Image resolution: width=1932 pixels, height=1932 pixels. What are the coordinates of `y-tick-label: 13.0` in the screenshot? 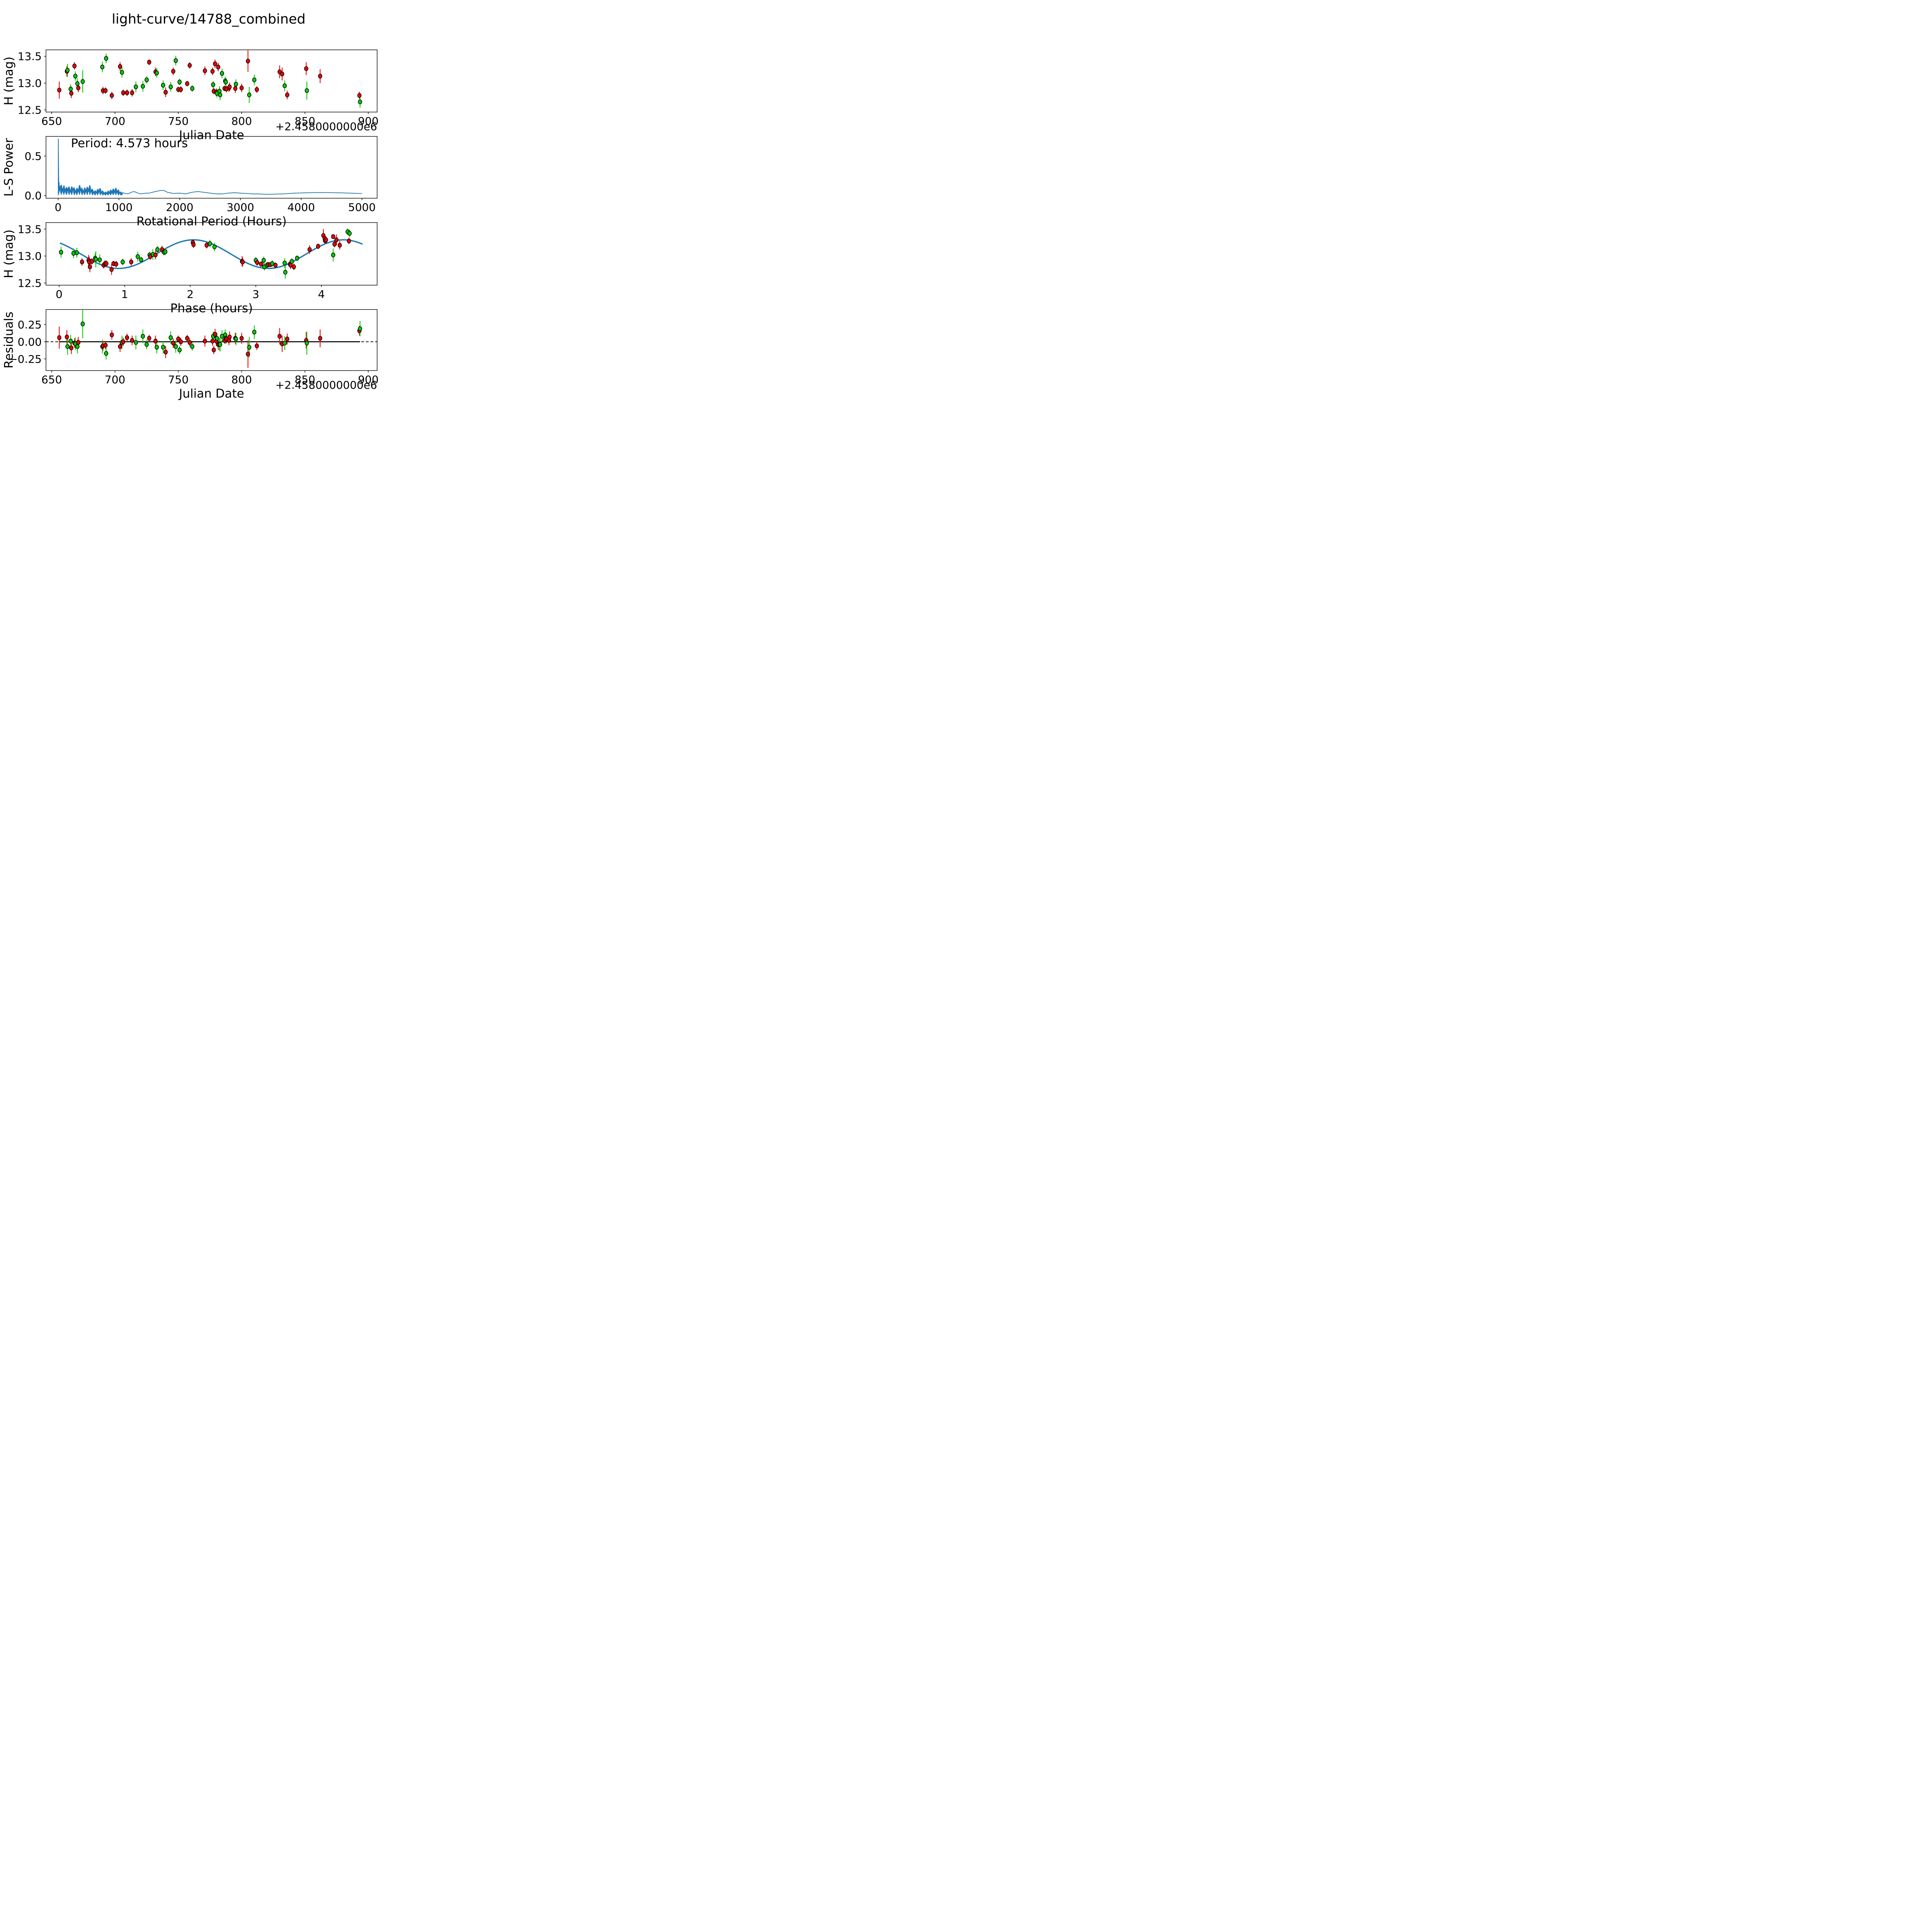 It's located at (30, 83).